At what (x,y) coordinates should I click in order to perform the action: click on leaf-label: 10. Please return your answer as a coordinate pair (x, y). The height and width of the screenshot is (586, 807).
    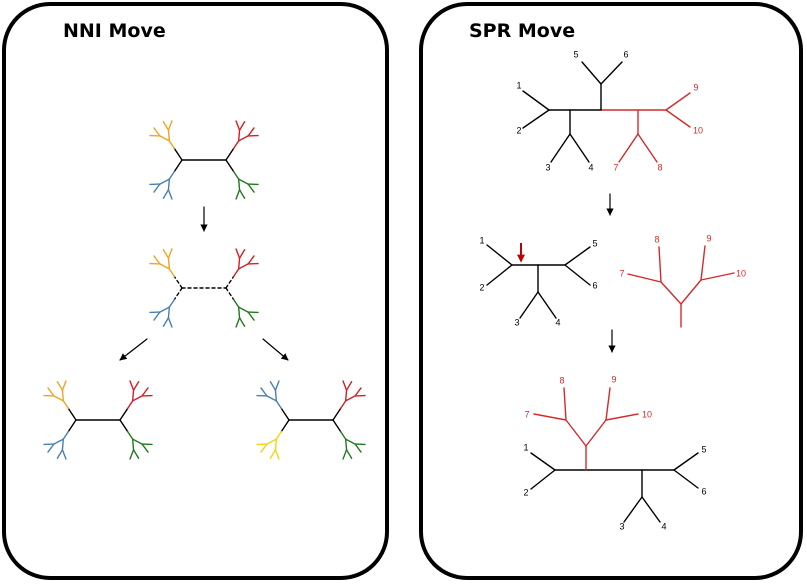
    Looking at the image, I should click on (741, 273).